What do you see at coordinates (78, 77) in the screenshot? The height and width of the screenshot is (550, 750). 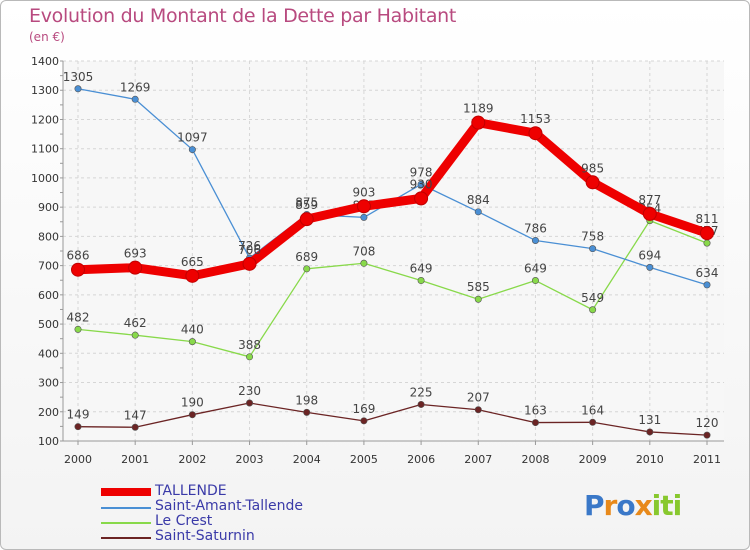 I see `data-label: 1305` at bounding box center [78, 77].